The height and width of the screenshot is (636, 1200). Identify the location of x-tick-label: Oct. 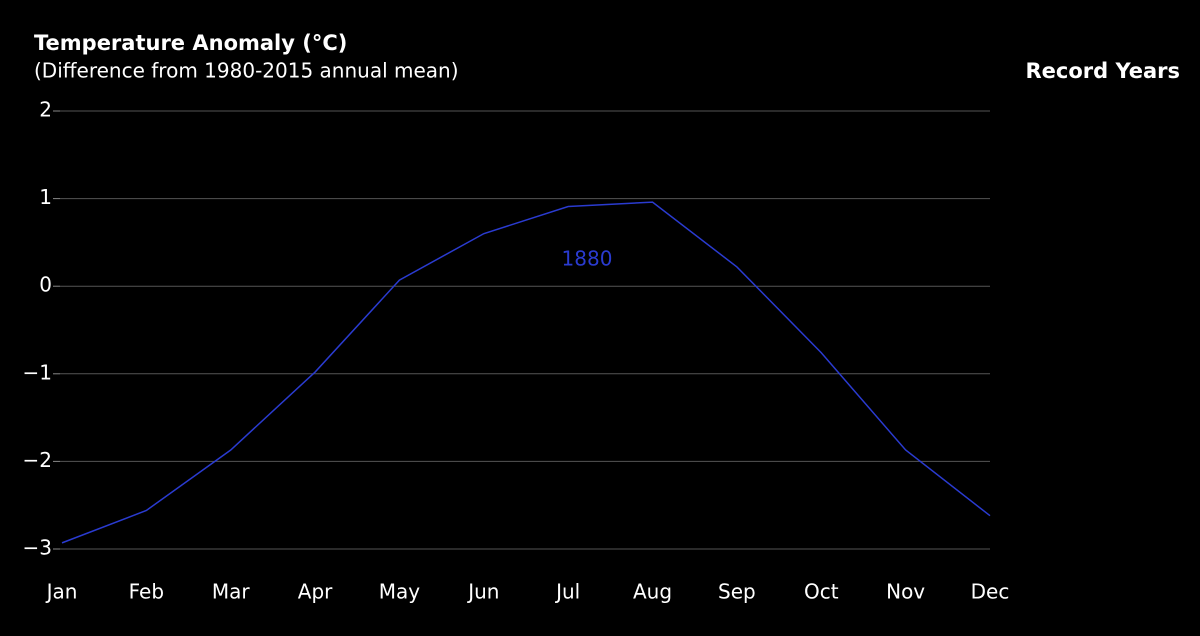
(821, 592).